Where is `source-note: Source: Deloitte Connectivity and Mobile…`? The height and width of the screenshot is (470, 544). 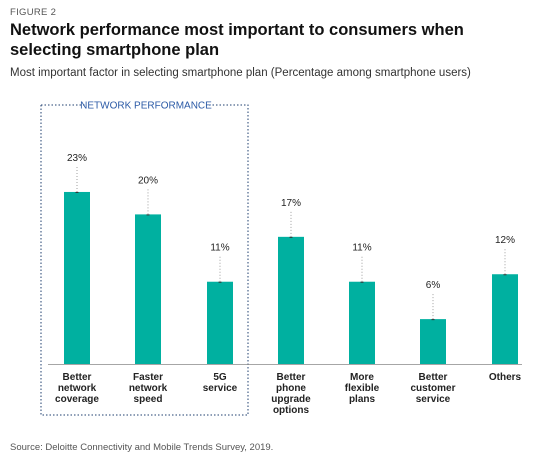 source-note: Source: Deloitte Connectivity and Mobile… is located at coordinates (142, 447).